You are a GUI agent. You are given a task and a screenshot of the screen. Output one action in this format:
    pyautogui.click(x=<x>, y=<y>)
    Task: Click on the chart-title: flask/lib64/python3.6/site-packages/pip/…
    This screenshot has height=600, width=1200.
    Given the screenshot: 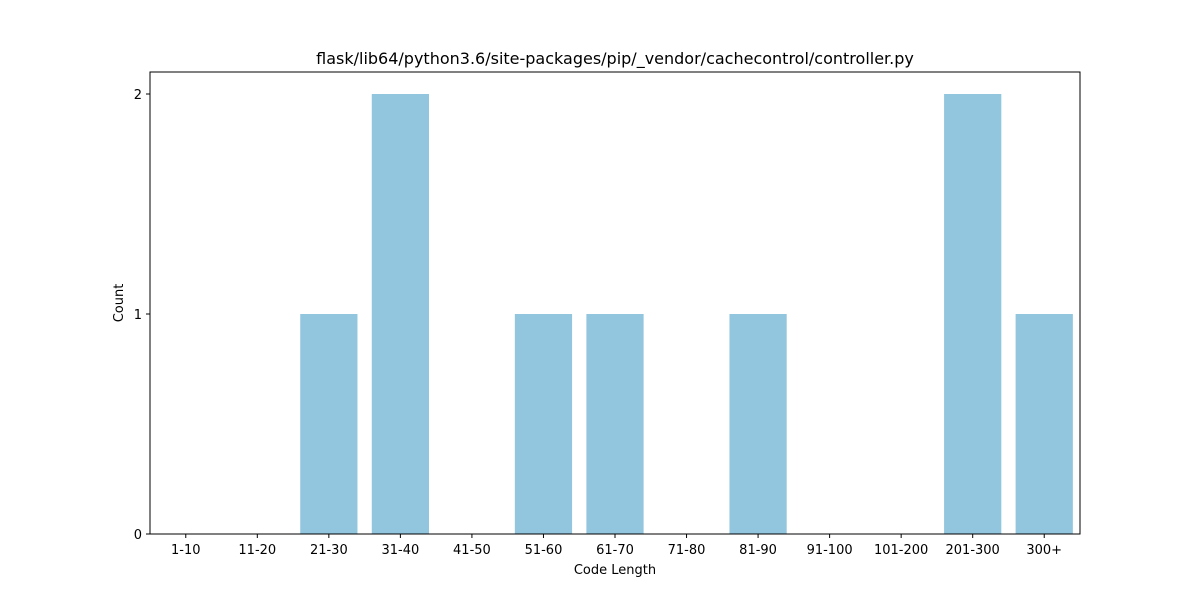 What is the action you would take?
    pyautogui.click(x=615, y=59)
    